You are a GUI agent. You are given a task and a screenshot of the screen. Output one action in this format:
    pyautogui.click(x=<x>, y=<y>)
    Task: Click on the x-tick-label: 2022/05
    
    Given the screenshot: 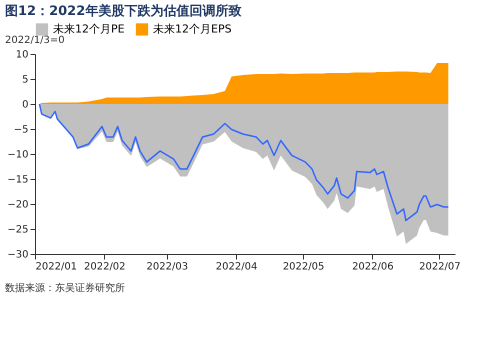 What is the action you would take?
    pyautogui.click(x=303, y=267)
    